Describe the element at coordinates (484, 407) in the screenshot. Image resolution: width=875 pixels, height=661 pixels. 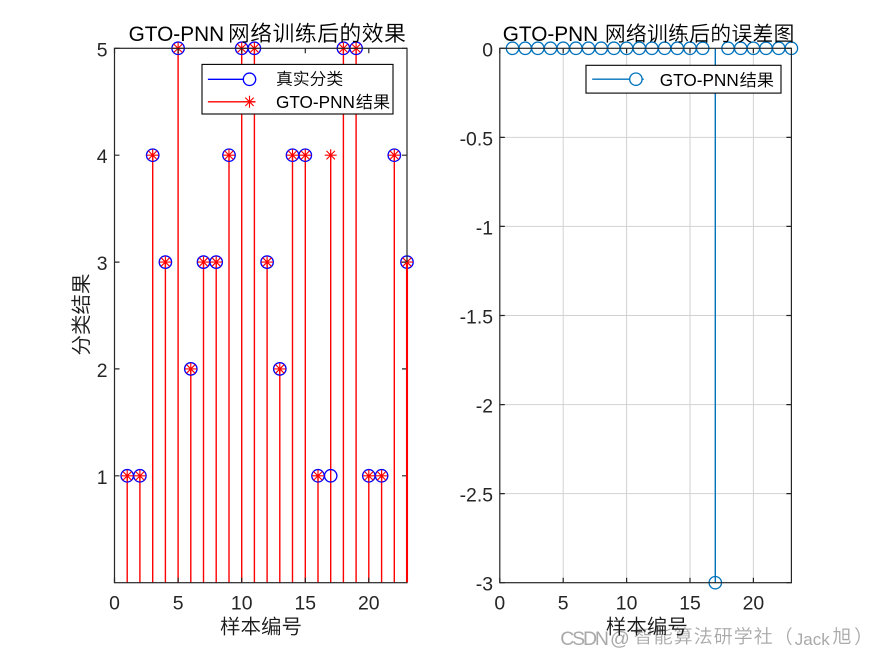
I see `svg-text: -2` at that location.